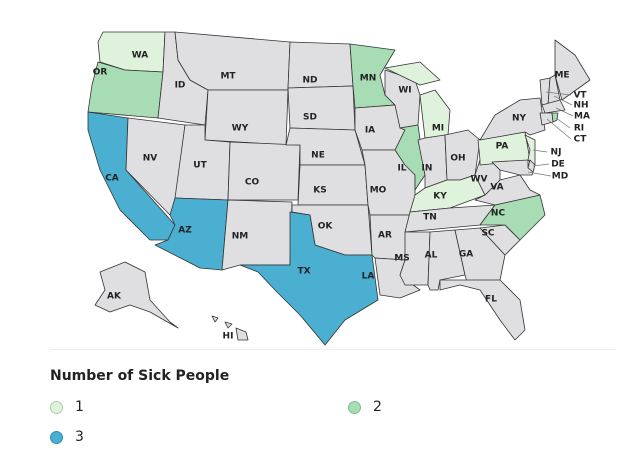  I want to click on legend-title: Number of Sick People, so click(140, 376).